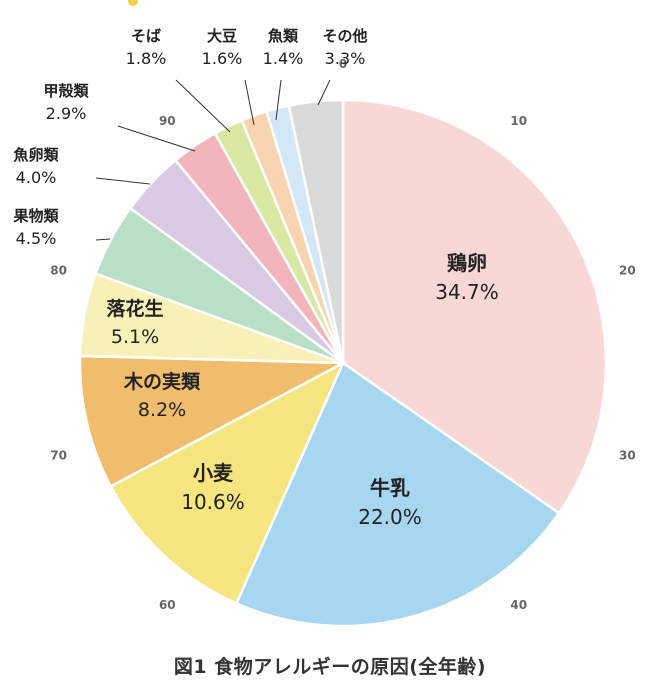 This screenshot has height=694, width=660. What do you see at coordinates (222, 36) in the screenshot?
I see `slice-label-9: 大豆` at bounding box center [222, 36].